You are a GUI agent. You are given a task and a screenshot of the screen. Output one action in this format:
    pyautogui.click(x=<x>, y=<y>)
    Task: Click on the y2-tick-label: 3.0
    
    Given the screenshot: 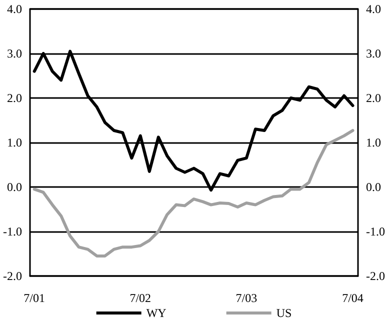 What is the action you would take?
    pyautogui.click(x=373, y=53)
    